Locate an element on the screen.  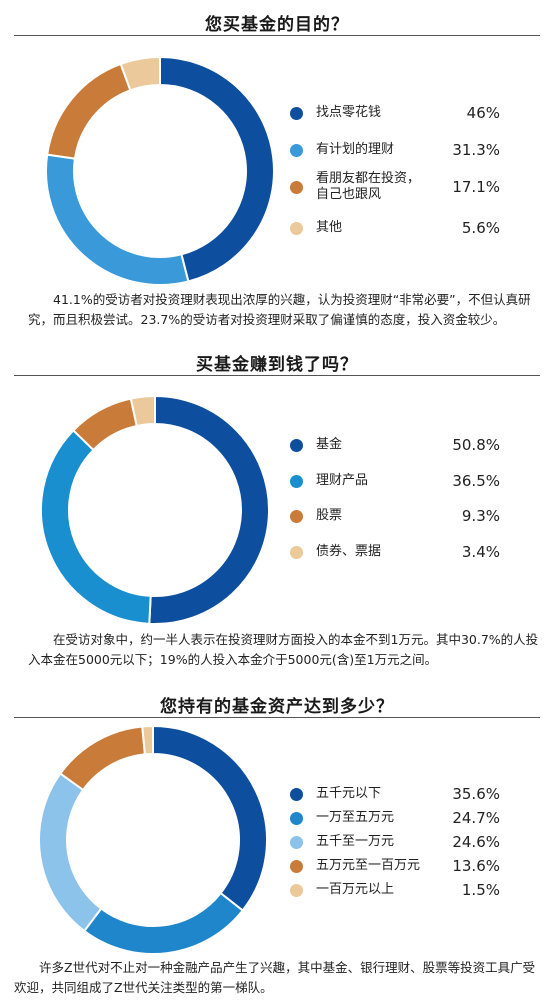
legend-value: 36.5% is located at coordinates (476, 481).